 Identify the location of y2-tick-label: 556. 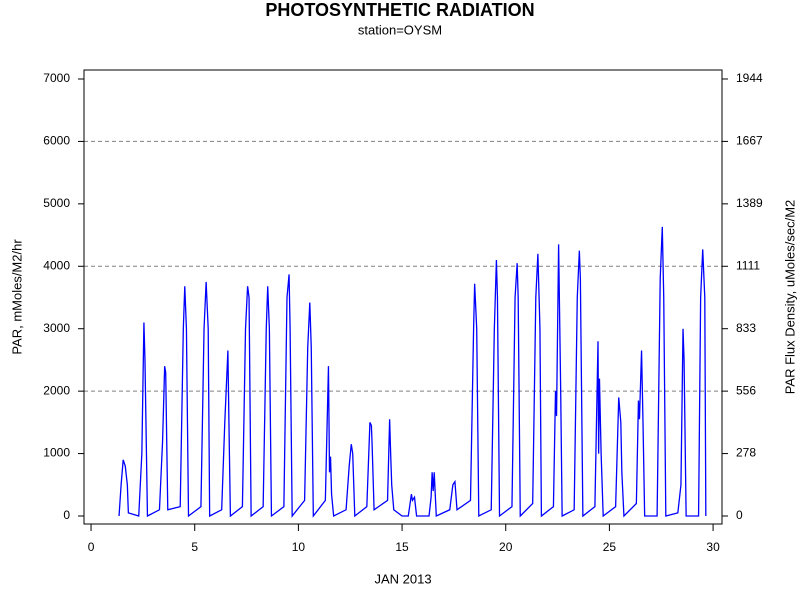
(746, 390).